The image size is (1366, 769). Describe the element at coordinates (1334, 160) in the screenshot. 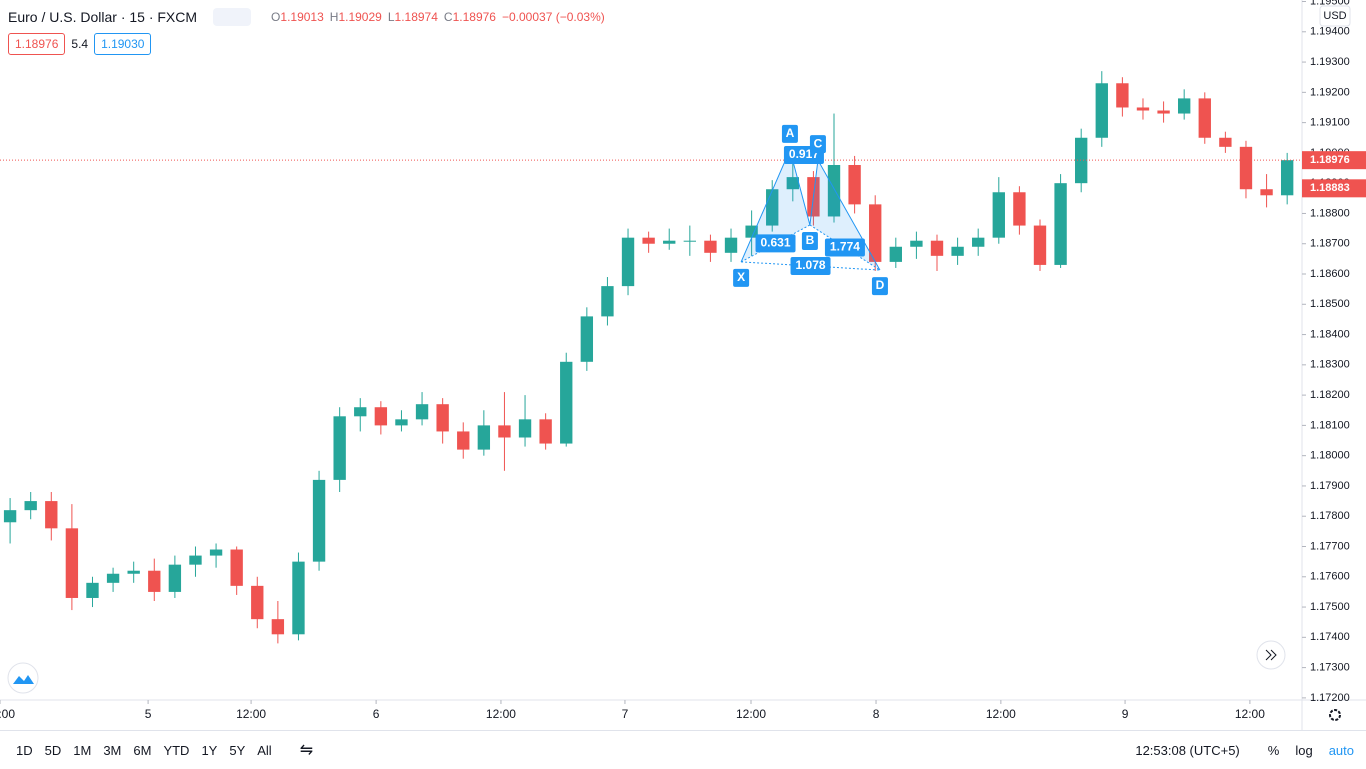

I see `price-tag` at that location.